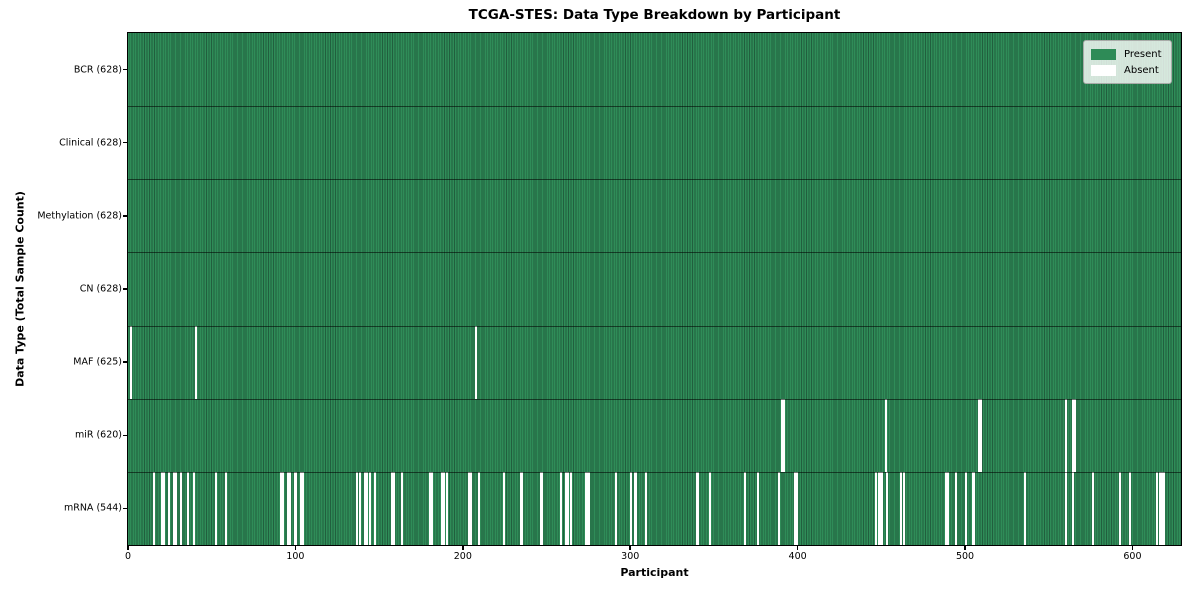 The image size is (1200, 600). What do you see at coordinates (79, 216) in the screenshot?
I see `ytick-label-methylation: Methylation (628)` at bounding box center [79, 216].